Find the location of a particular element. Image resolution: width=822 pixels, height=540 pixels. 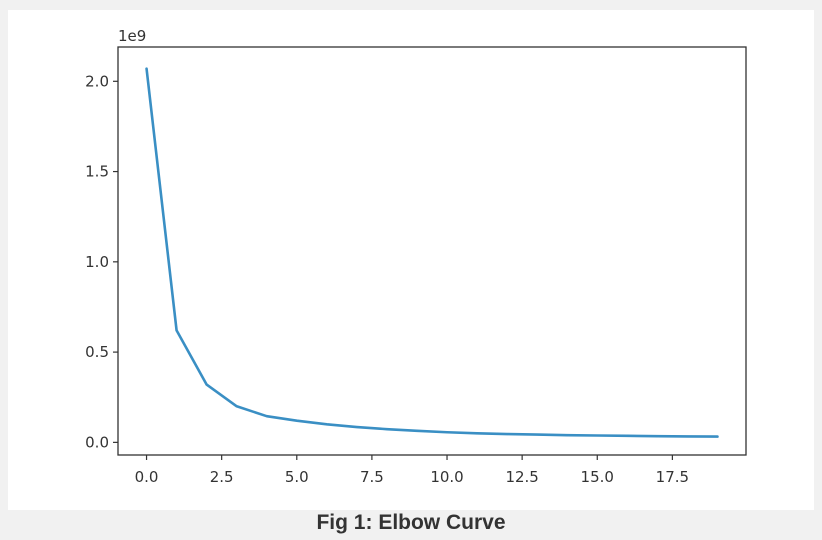

y-tick-label: 1.5 is located at coordinates (97, 172).